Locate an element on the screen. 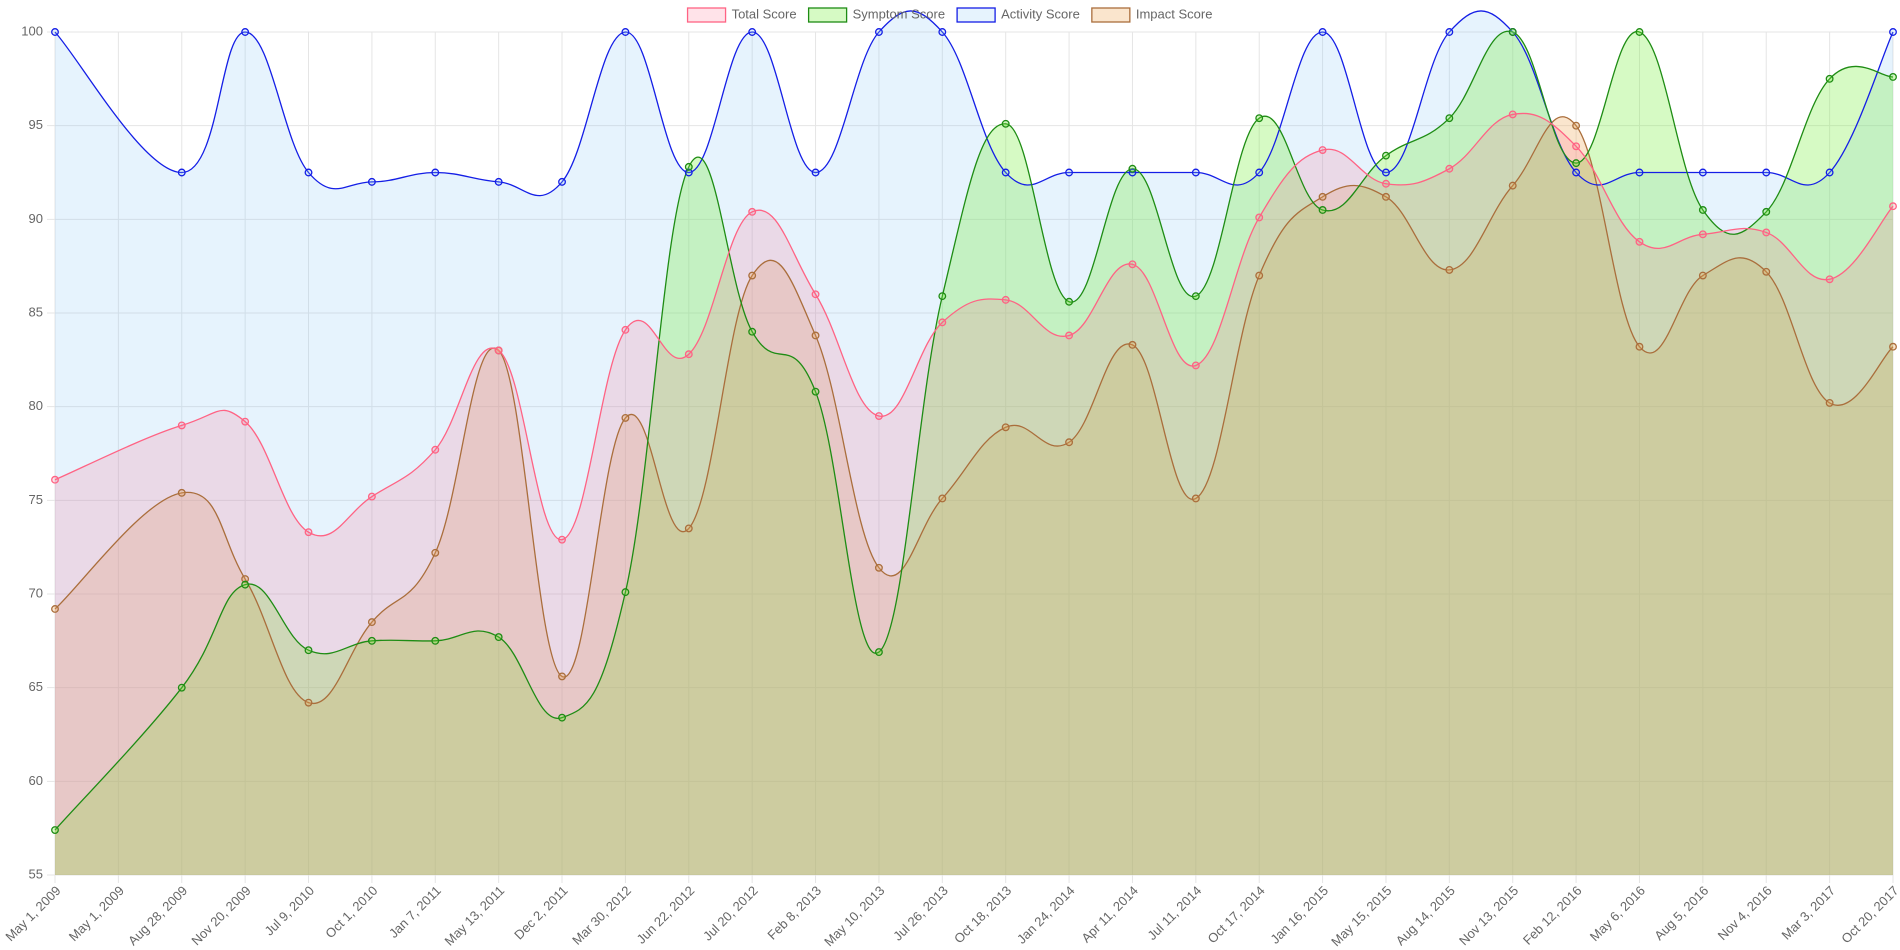 This screenshot has height=950, width=1900. x-tick-label: Jul 11, 2014 is located at coordinates (1174, 913).